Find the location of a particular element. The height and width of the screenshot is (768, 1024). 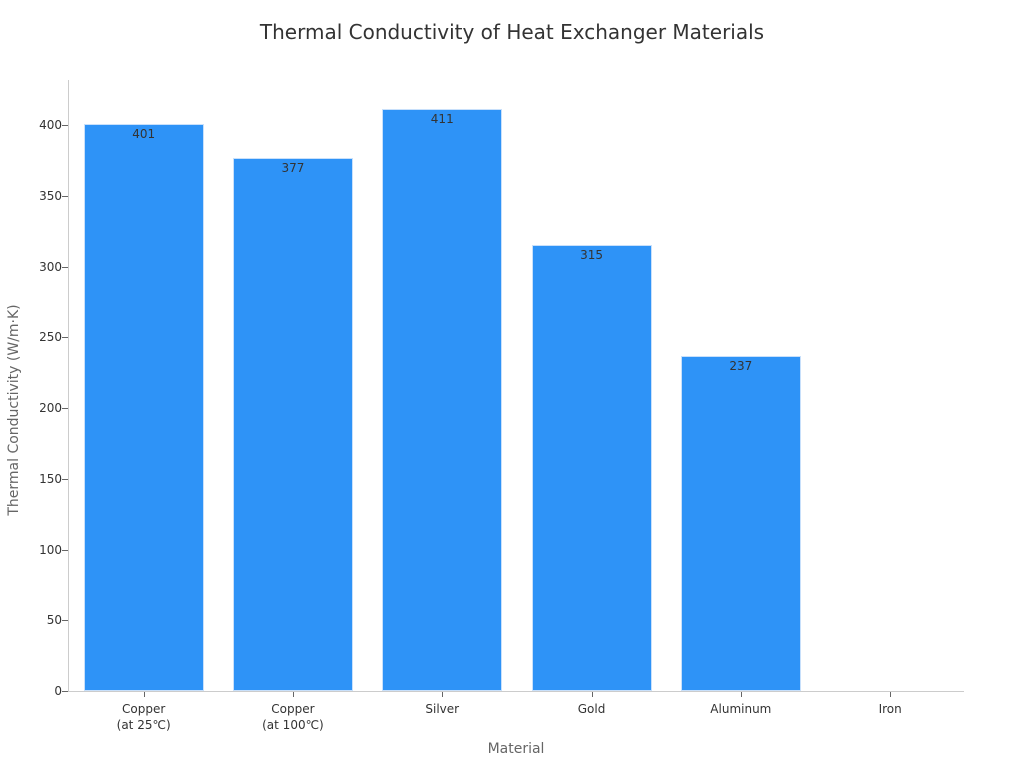

y-tick-label: 200 is located at coordinates (50, 408).